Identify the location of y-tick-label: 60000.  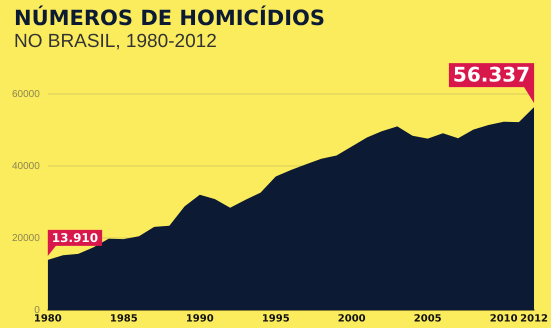
(26, 94).